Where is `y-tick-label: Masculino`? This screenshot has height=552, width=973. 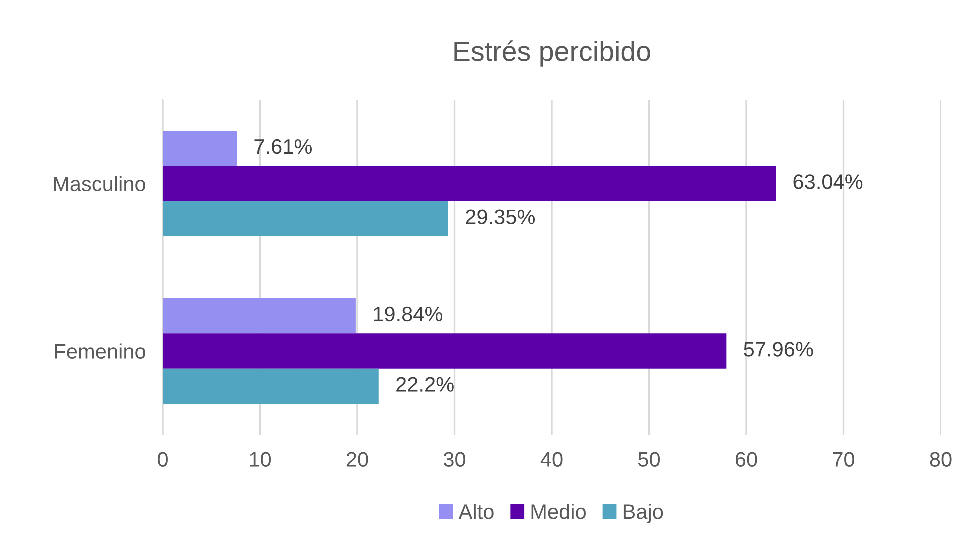
y-tick-label: Masculino is located at coordinates (100, 184).